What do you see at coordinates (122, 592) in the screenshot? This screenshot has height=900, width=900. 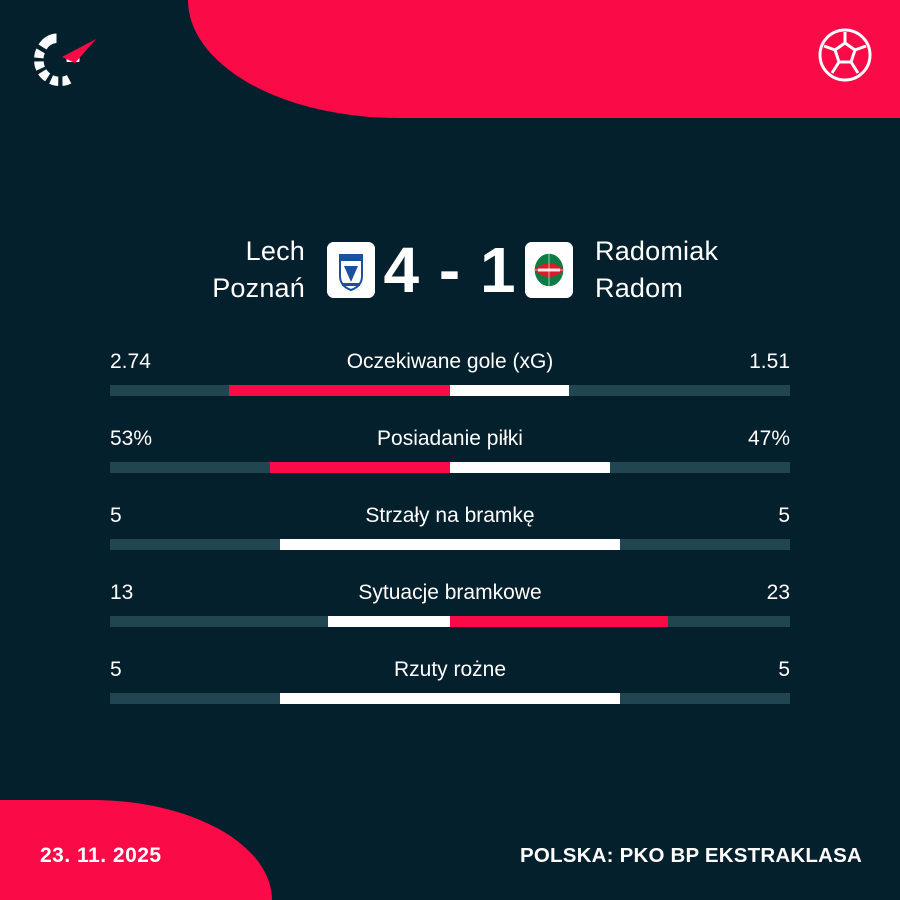 I see `stat-home-value: 13` at bounding box center [122, 592].